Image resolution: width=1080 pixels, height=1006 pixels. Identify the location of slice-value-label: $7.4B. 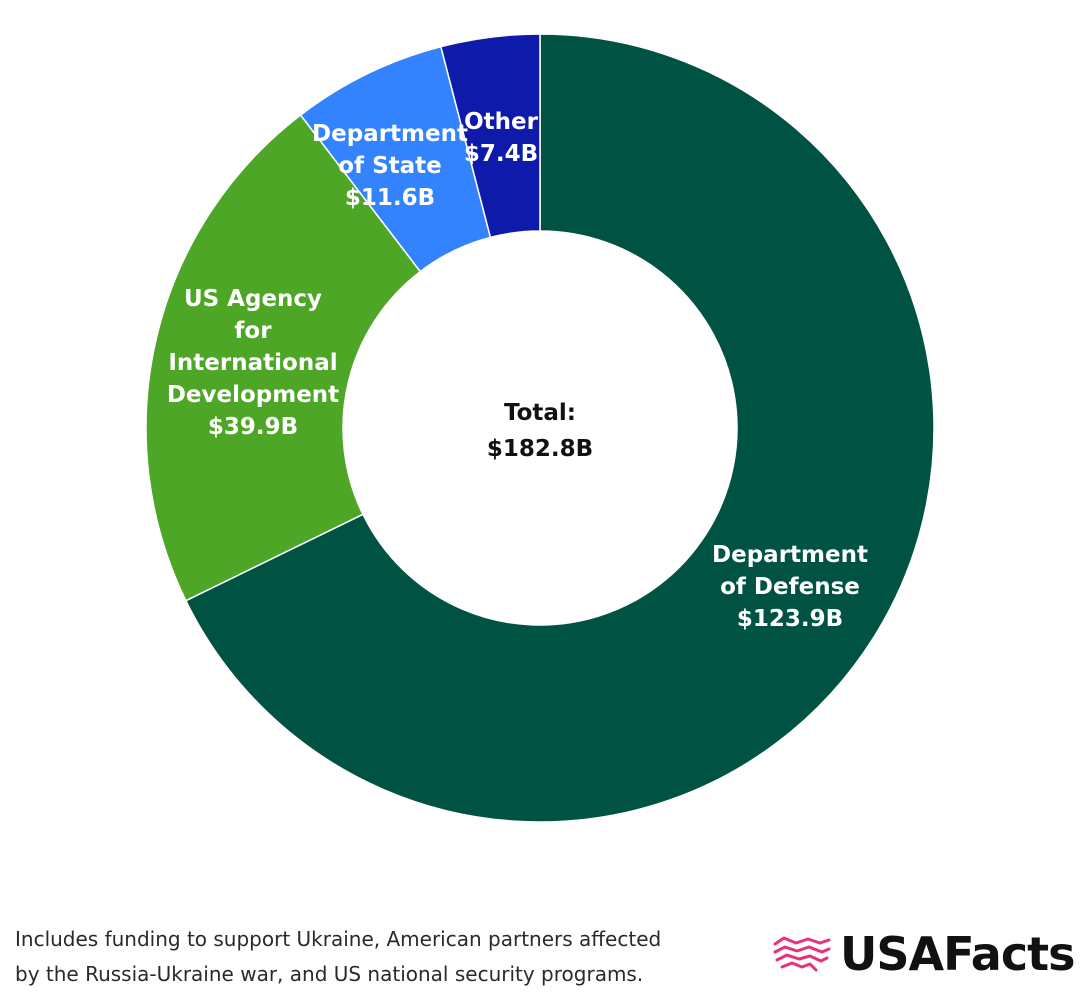
(501, 154).